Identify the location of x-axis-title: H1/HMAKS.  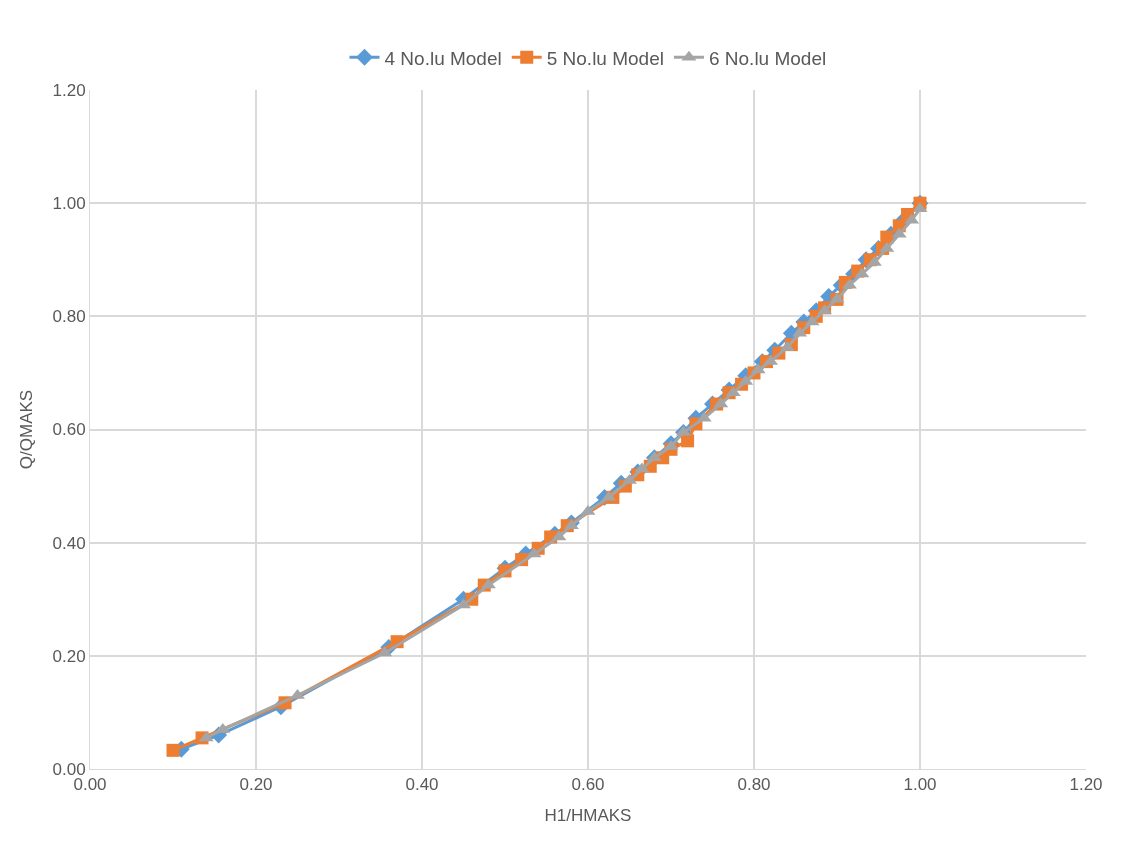
(588, 815).